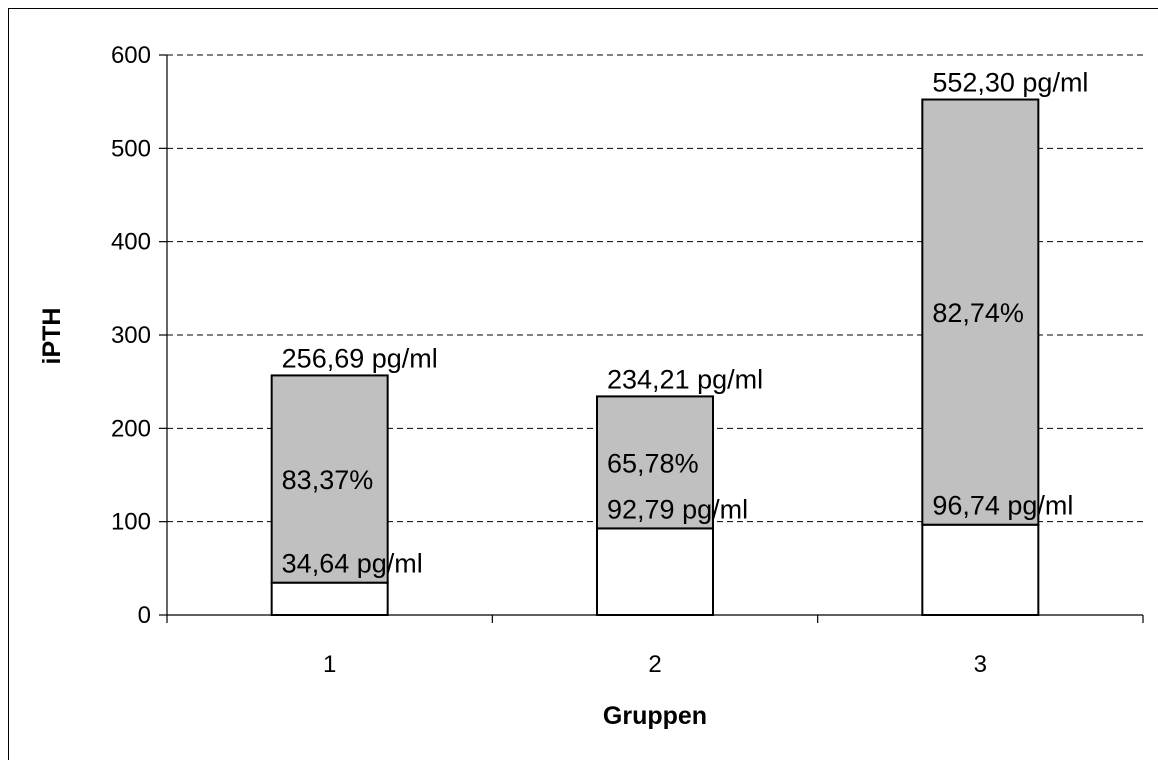 This screenshot has width=1158, height=760. I want to click on y-tick-label: 0, so click(144, 615).